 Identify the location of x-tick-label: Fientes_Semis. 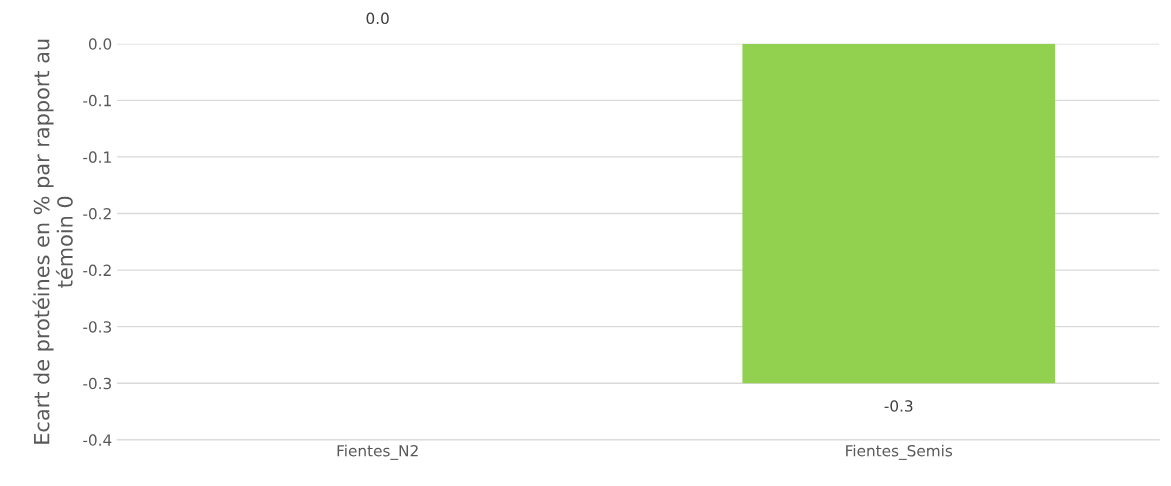
(899, 452).